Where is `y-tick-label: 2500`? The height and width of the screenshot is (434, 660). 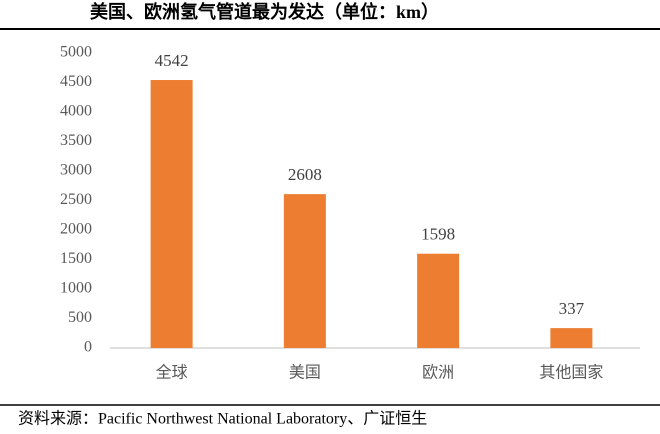
y-tick-label: 2500 is located at coordinates (76, 199).